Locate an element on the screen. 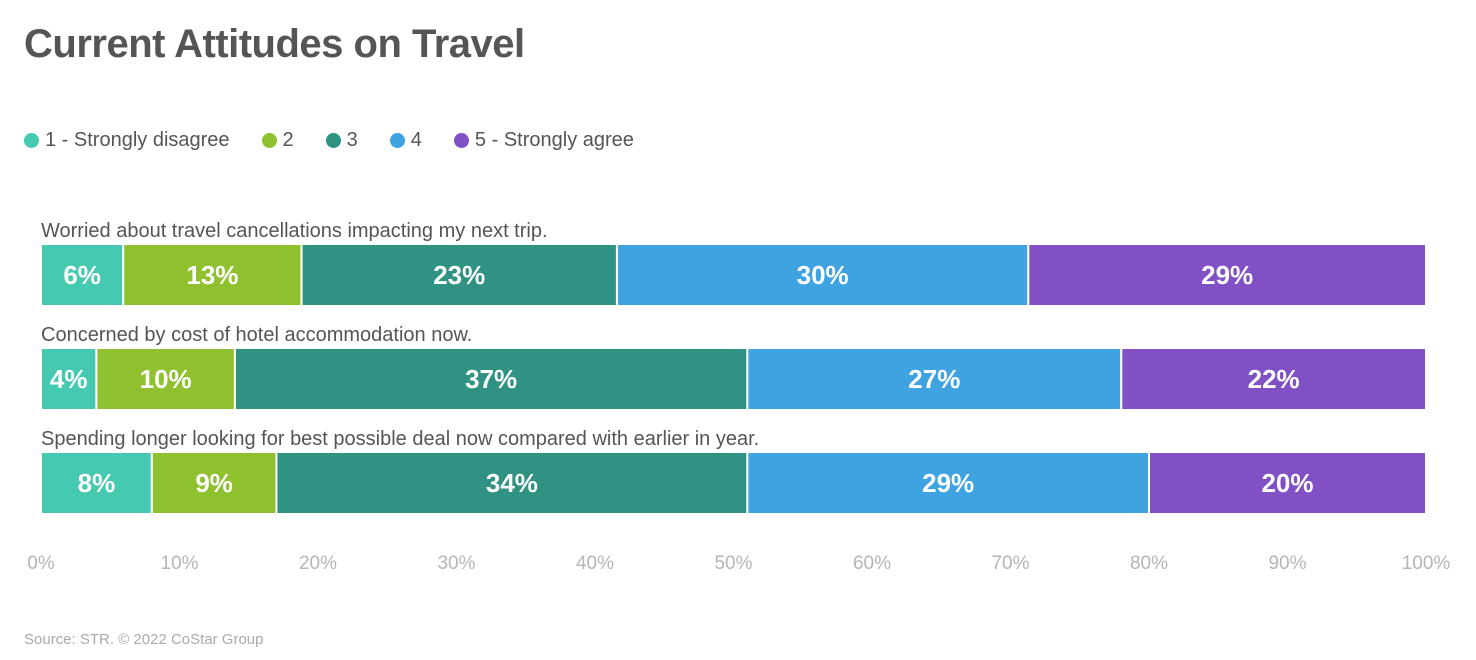 The width and height of the screenshot is (1476, 660). chart-title: Current Attitudes on Travel is located at coordinates (274, 44).